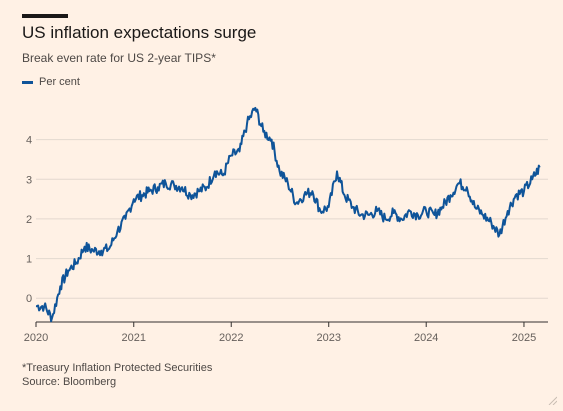 The height and width of the screenshot is (411, 563). What do you see at coordinates (328, 338) in the screenshot?
I see `x-tick-label: 2023` at bounding box center [328, 338].